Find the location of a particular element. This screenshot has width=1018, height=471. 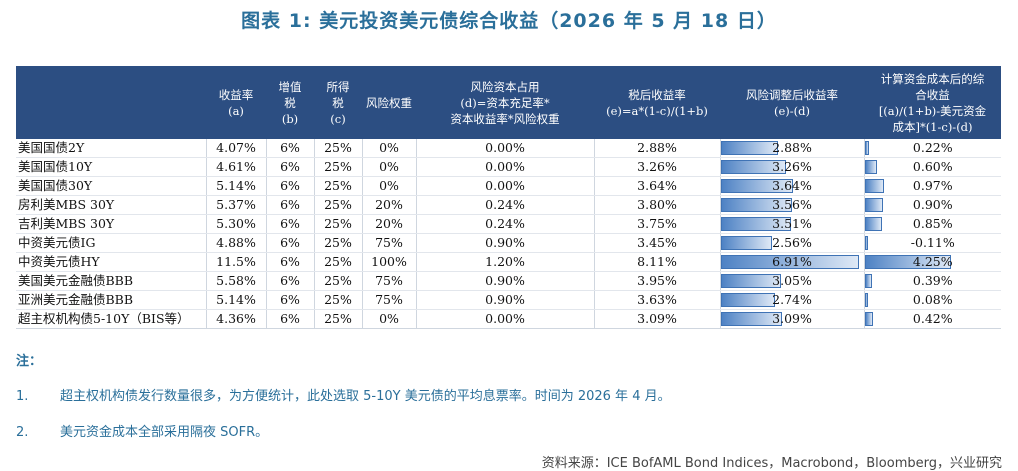

after-tax-yield-cell: 3.95% is located at coordinates (657, 281).